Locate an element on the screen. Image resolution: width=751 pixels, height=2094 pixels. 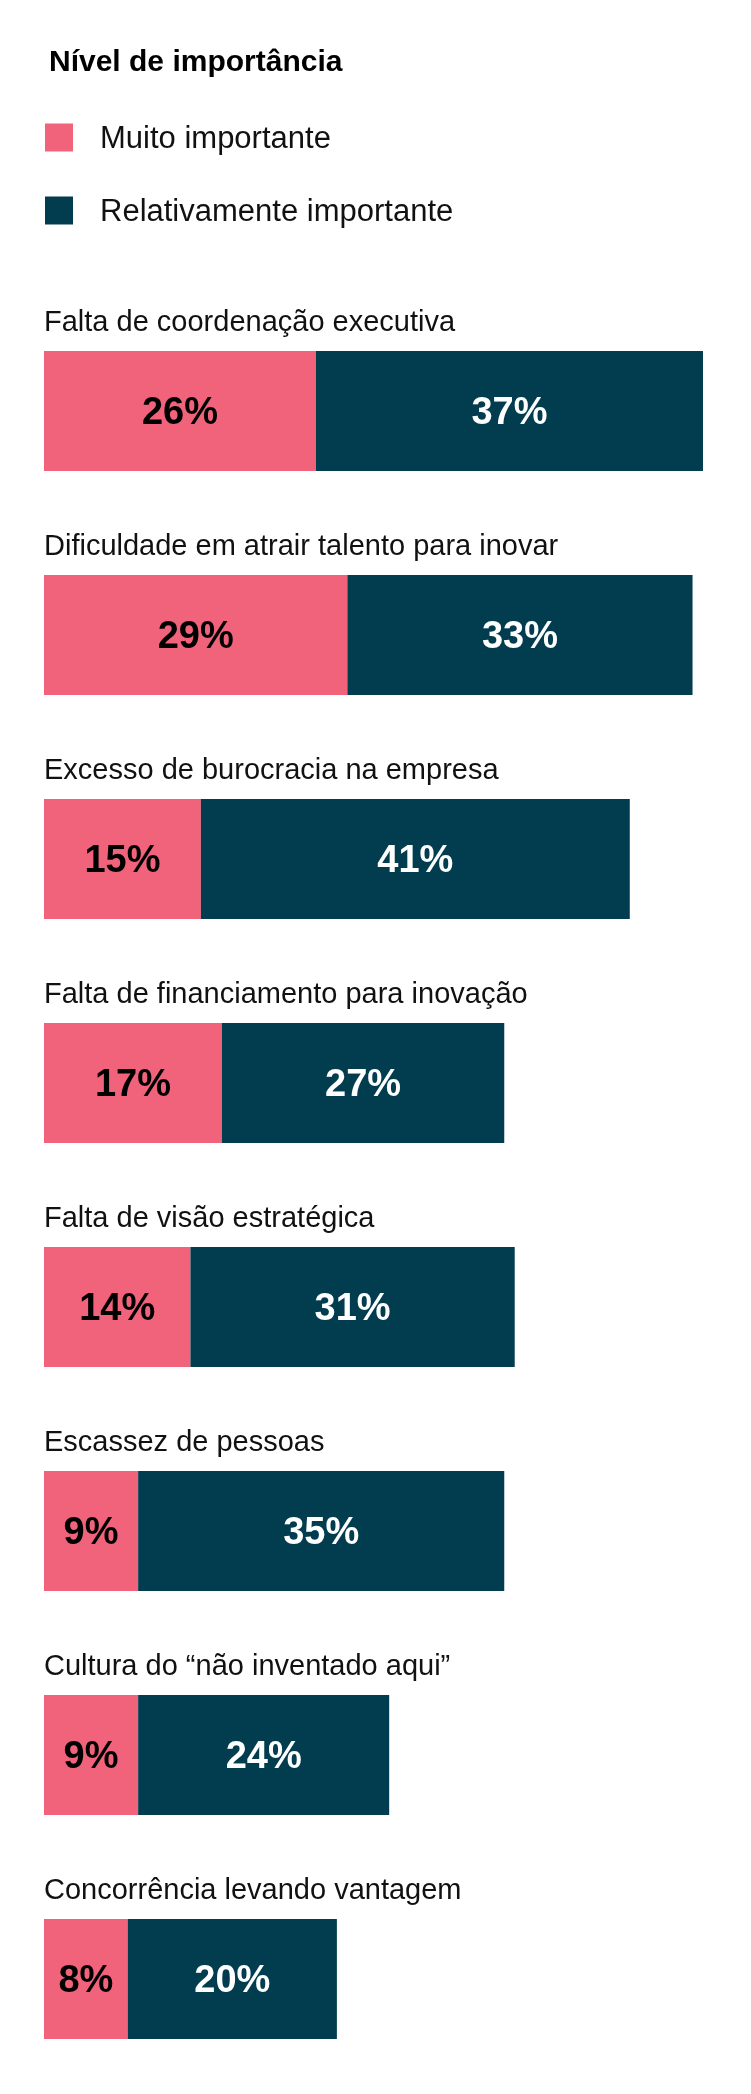
data-label: 33% is located at coordinates (519, 635).